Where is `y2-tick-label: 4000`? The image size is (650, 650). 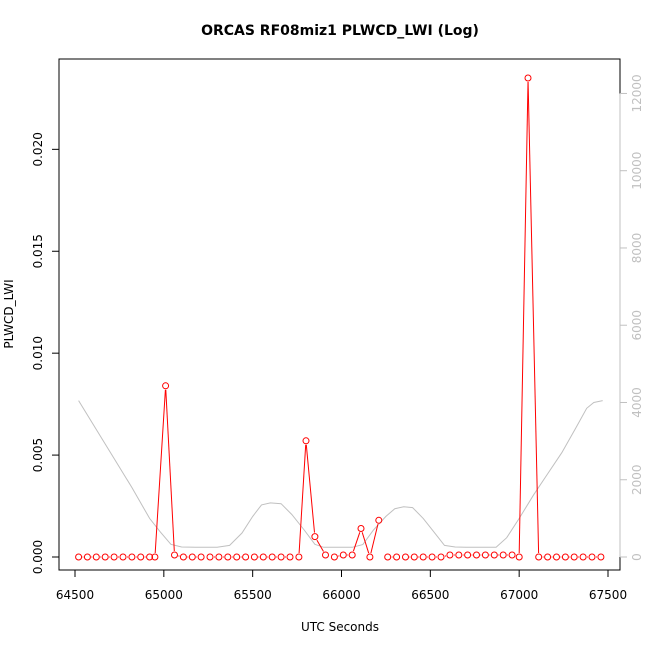
y2-tick-label: 4000 is located at coordinates (637, 402).